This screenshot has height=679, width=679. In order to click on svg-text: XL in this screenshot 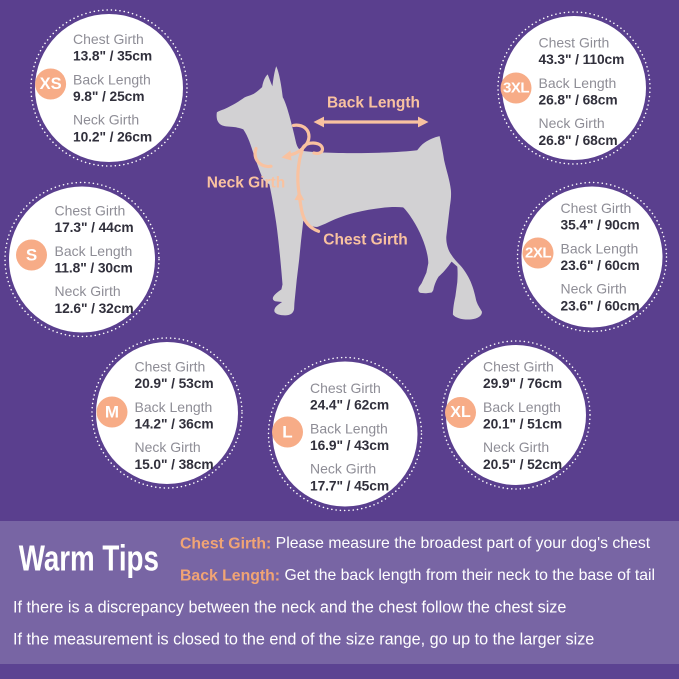, I will do `click(460, 412)`.